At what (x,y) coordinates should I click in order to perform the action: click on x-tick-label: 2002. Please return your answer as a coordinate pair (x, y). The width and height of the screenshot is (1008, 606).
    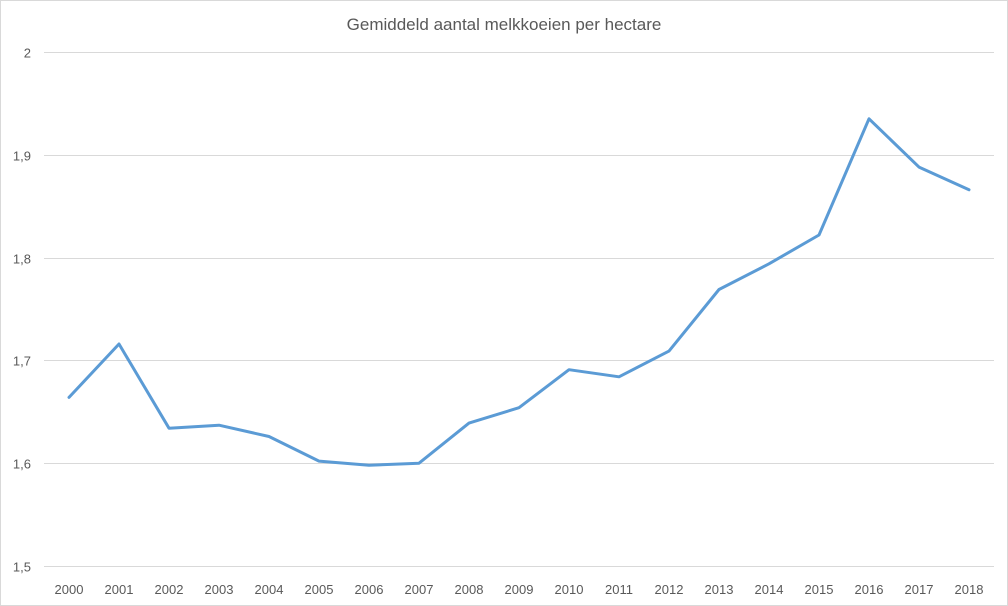
    Looking at the image, I should click on (169, 589).